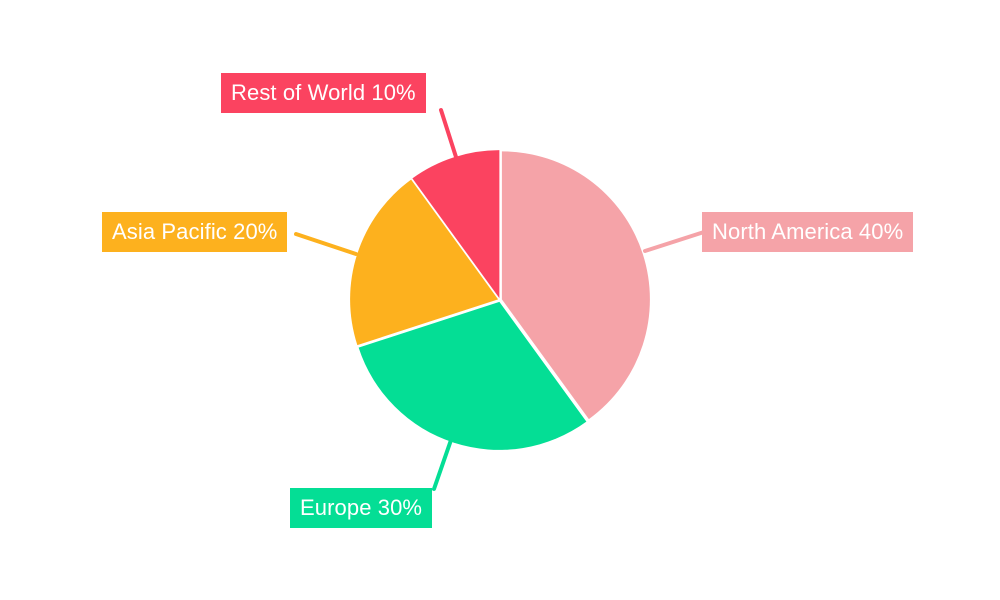  What do you see at coordinates (808, 232) in the screenshot?
I see `pie-label-north-america: North America 40%` at bounding box center [808, 232].